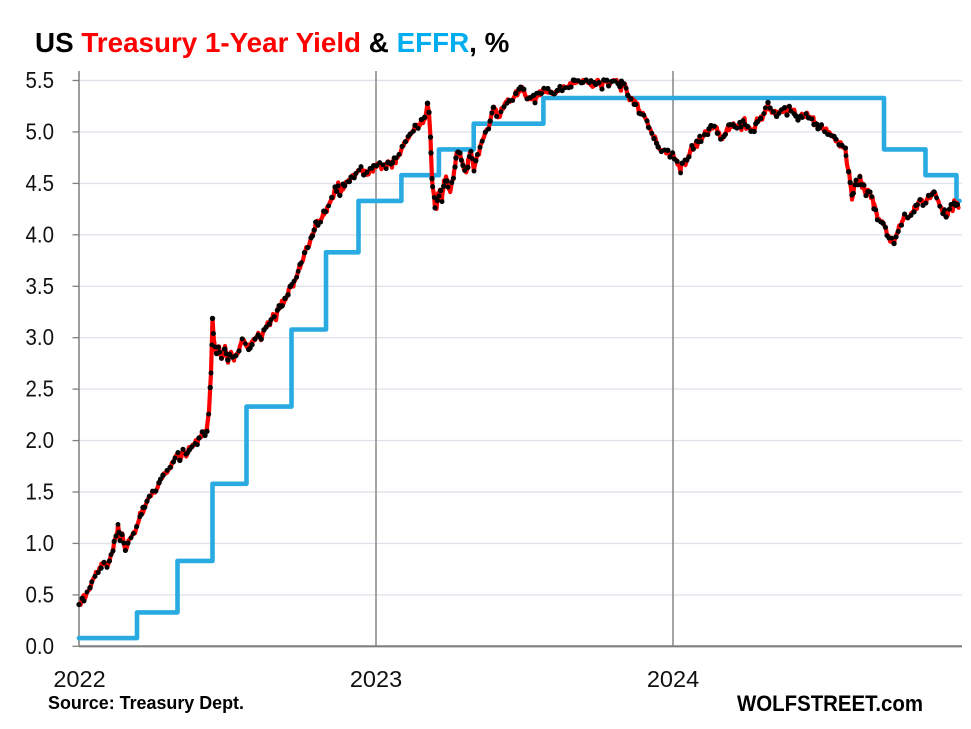  What do you see at coordinates (40, 80) in the screenshot?
I see `svg-text: 5.5` at bounding box center [40, 80].